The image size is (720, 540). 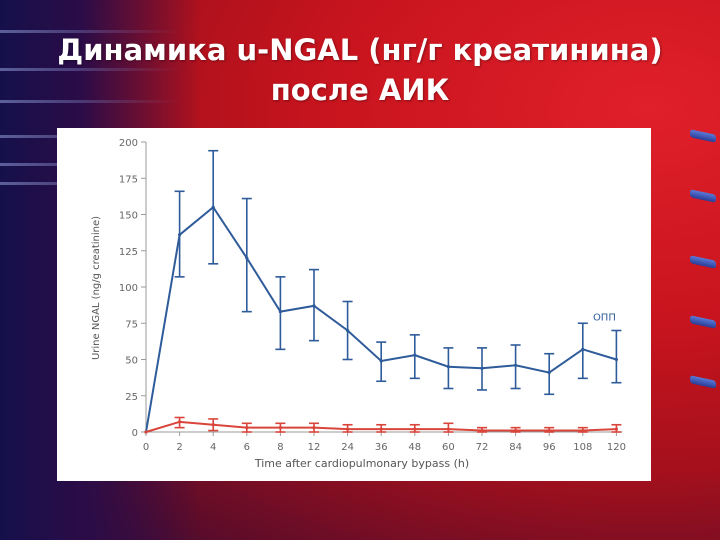 I want to click on y-axis-label: Urine NGAL (ng/g creatinine), so click(x=96, y=288).